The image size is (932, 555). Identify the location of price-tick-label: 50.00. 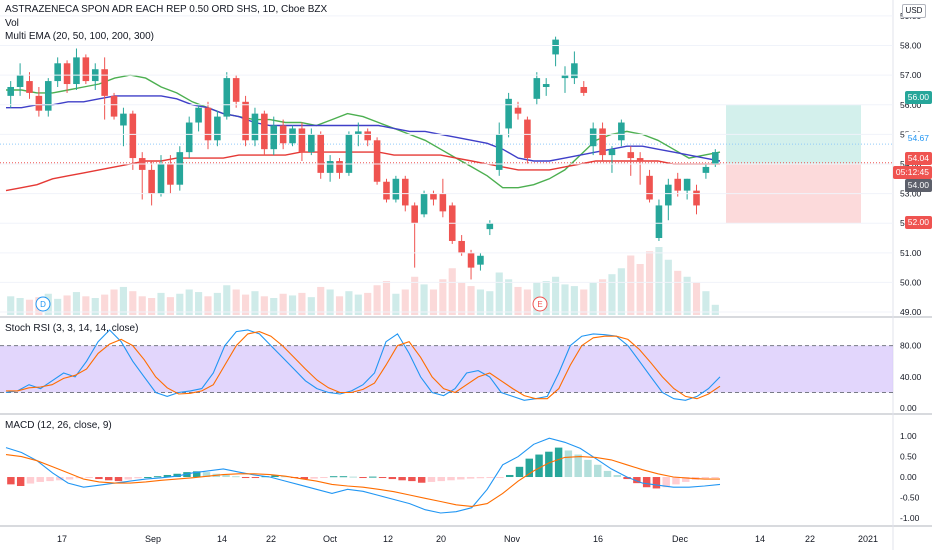
(911, 282).